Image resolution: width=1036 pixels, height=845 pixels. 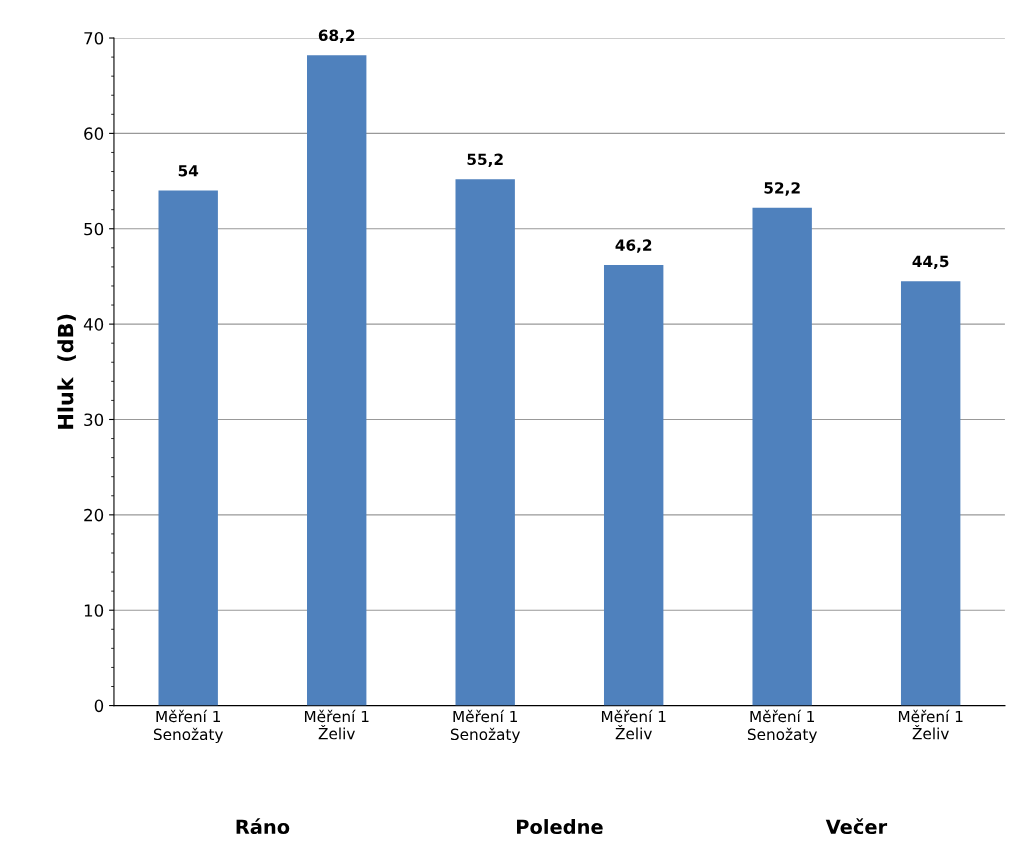 I want to click on data-label: 52,2, so click(x=782, y=189).